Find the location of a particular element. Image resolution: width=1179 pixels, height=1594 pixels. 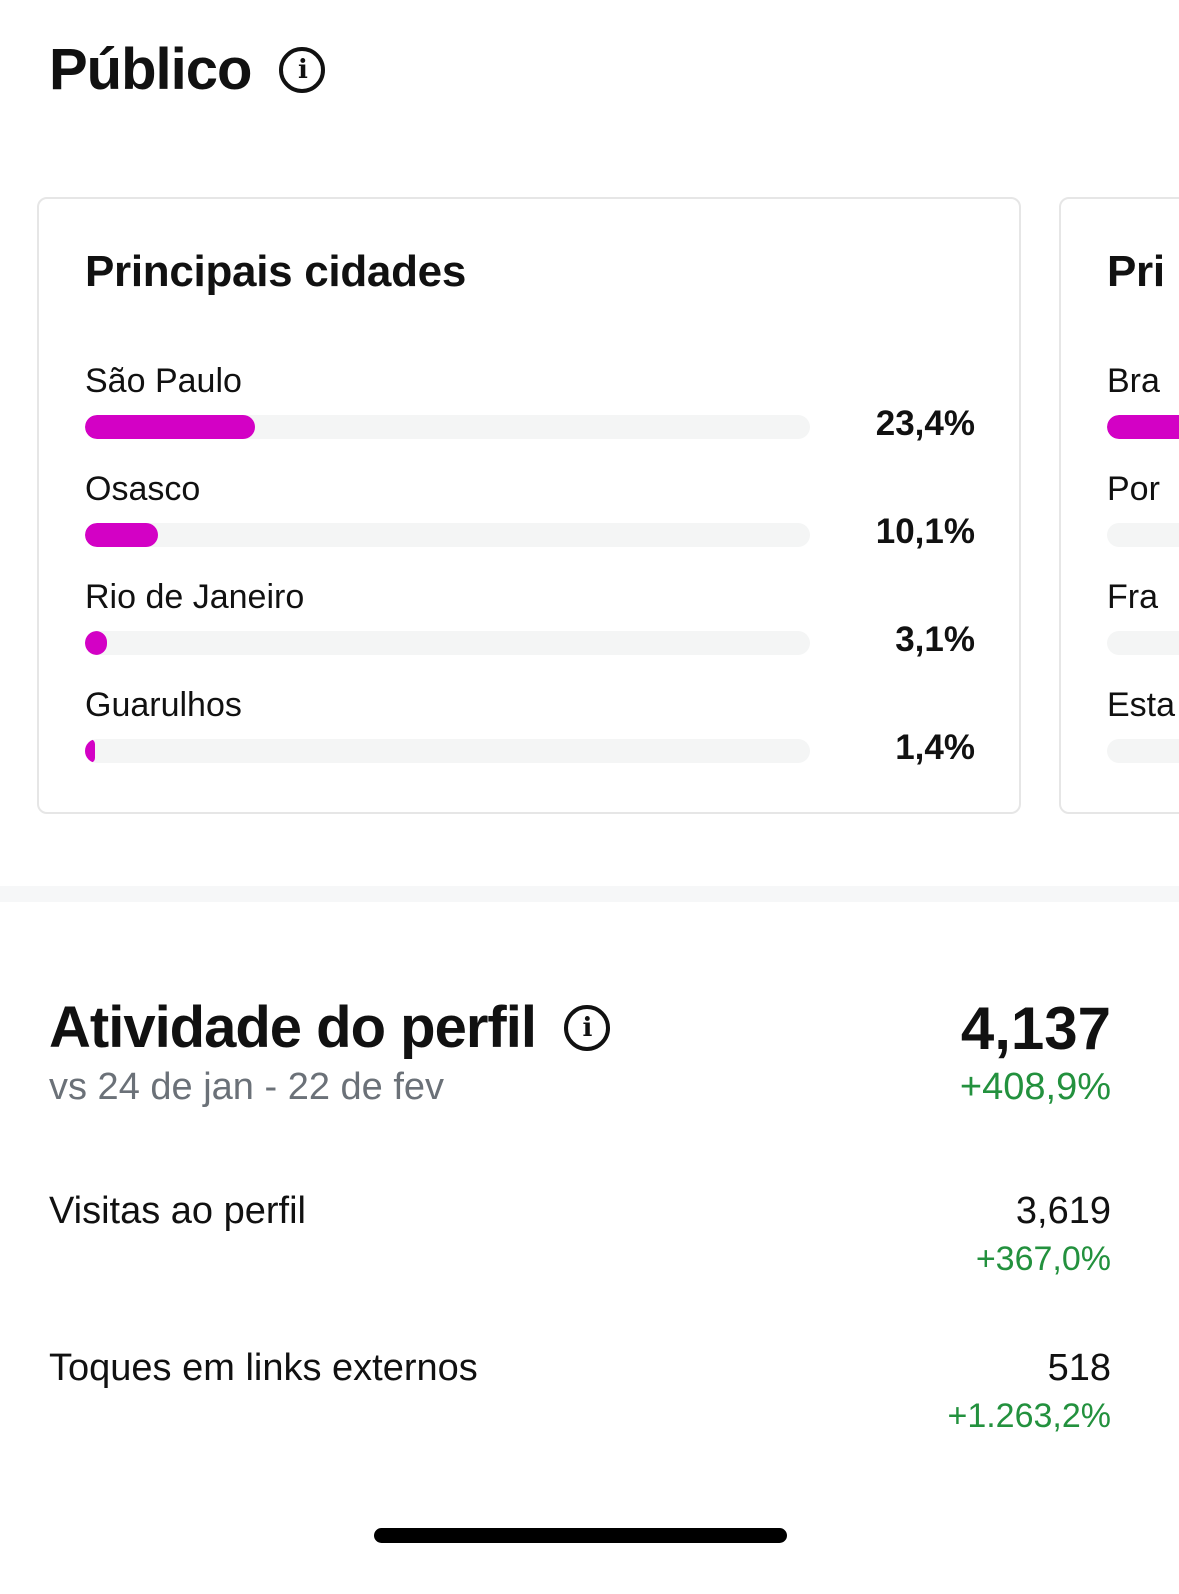

top-countries-card: Pri Bra Por Fra Esta is located at coordinates (1119, 505).